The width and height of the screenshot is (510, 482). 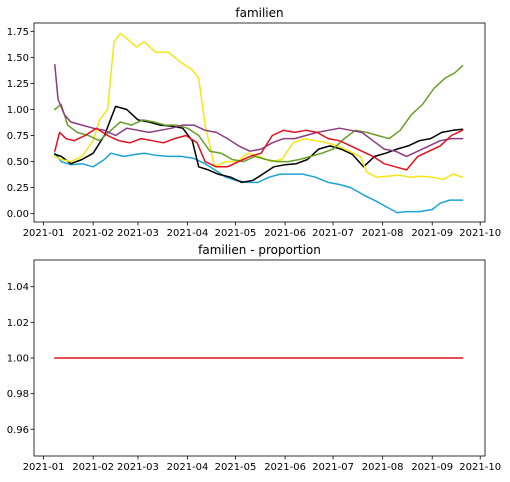 I want to click on y-tick-label: 0.75, so click(x=18, y=136).